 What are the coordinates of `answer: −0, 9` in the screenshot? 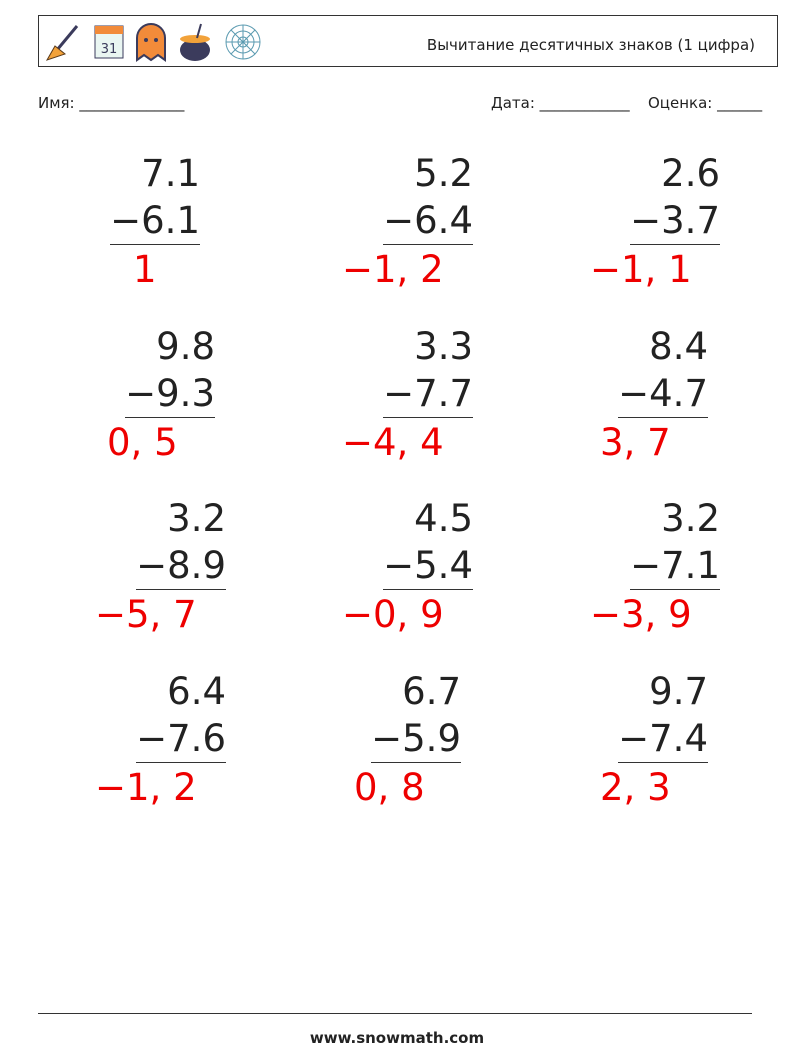 It's located at (393, 614).